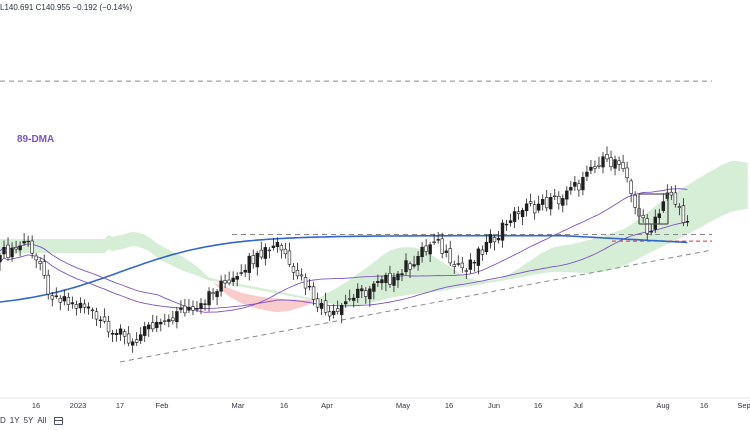 Image resolution: width=750 pixels, height=430 pixels. What do you see at coordinates (743, 405) in the screenshot?
I see `x-tick-label: Sep` at bounding box center [743, 405].